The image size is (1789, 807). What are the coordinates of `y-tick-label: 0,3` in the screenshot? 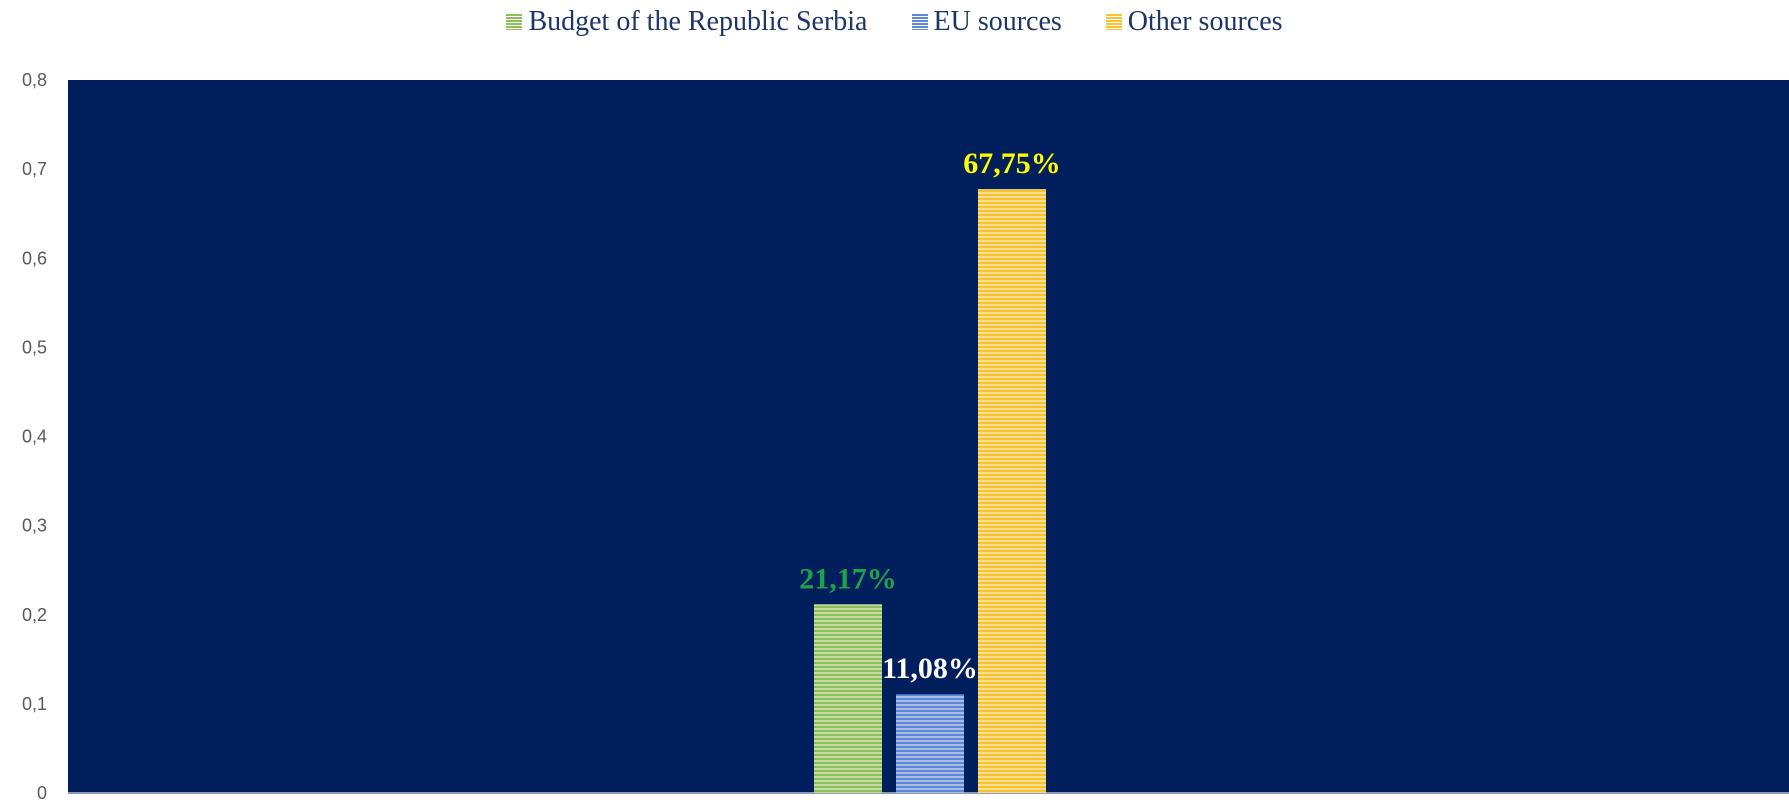 It's located at (34, 526).